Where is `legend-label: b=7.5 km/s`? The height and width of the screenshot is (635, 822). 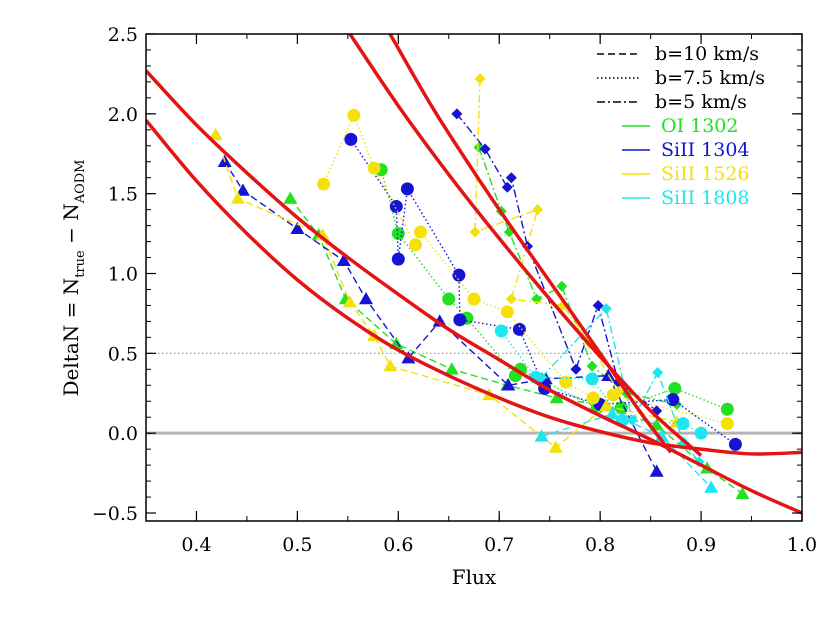 legend-label: b=7.5 km/s is located at coordinates (710, 78).